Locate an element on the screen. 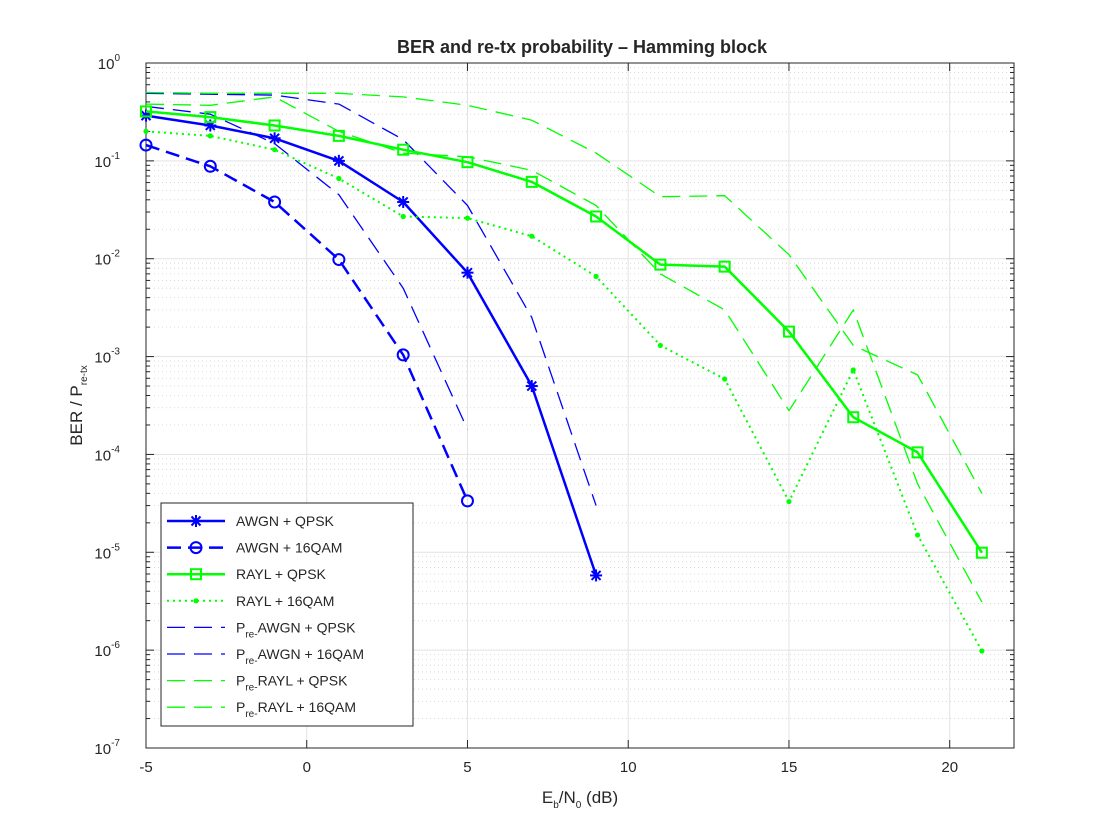 The width and height of the screenshot is (1120, 840). legend-item: RAYL + QPSK is located at coordinates (247, 574).